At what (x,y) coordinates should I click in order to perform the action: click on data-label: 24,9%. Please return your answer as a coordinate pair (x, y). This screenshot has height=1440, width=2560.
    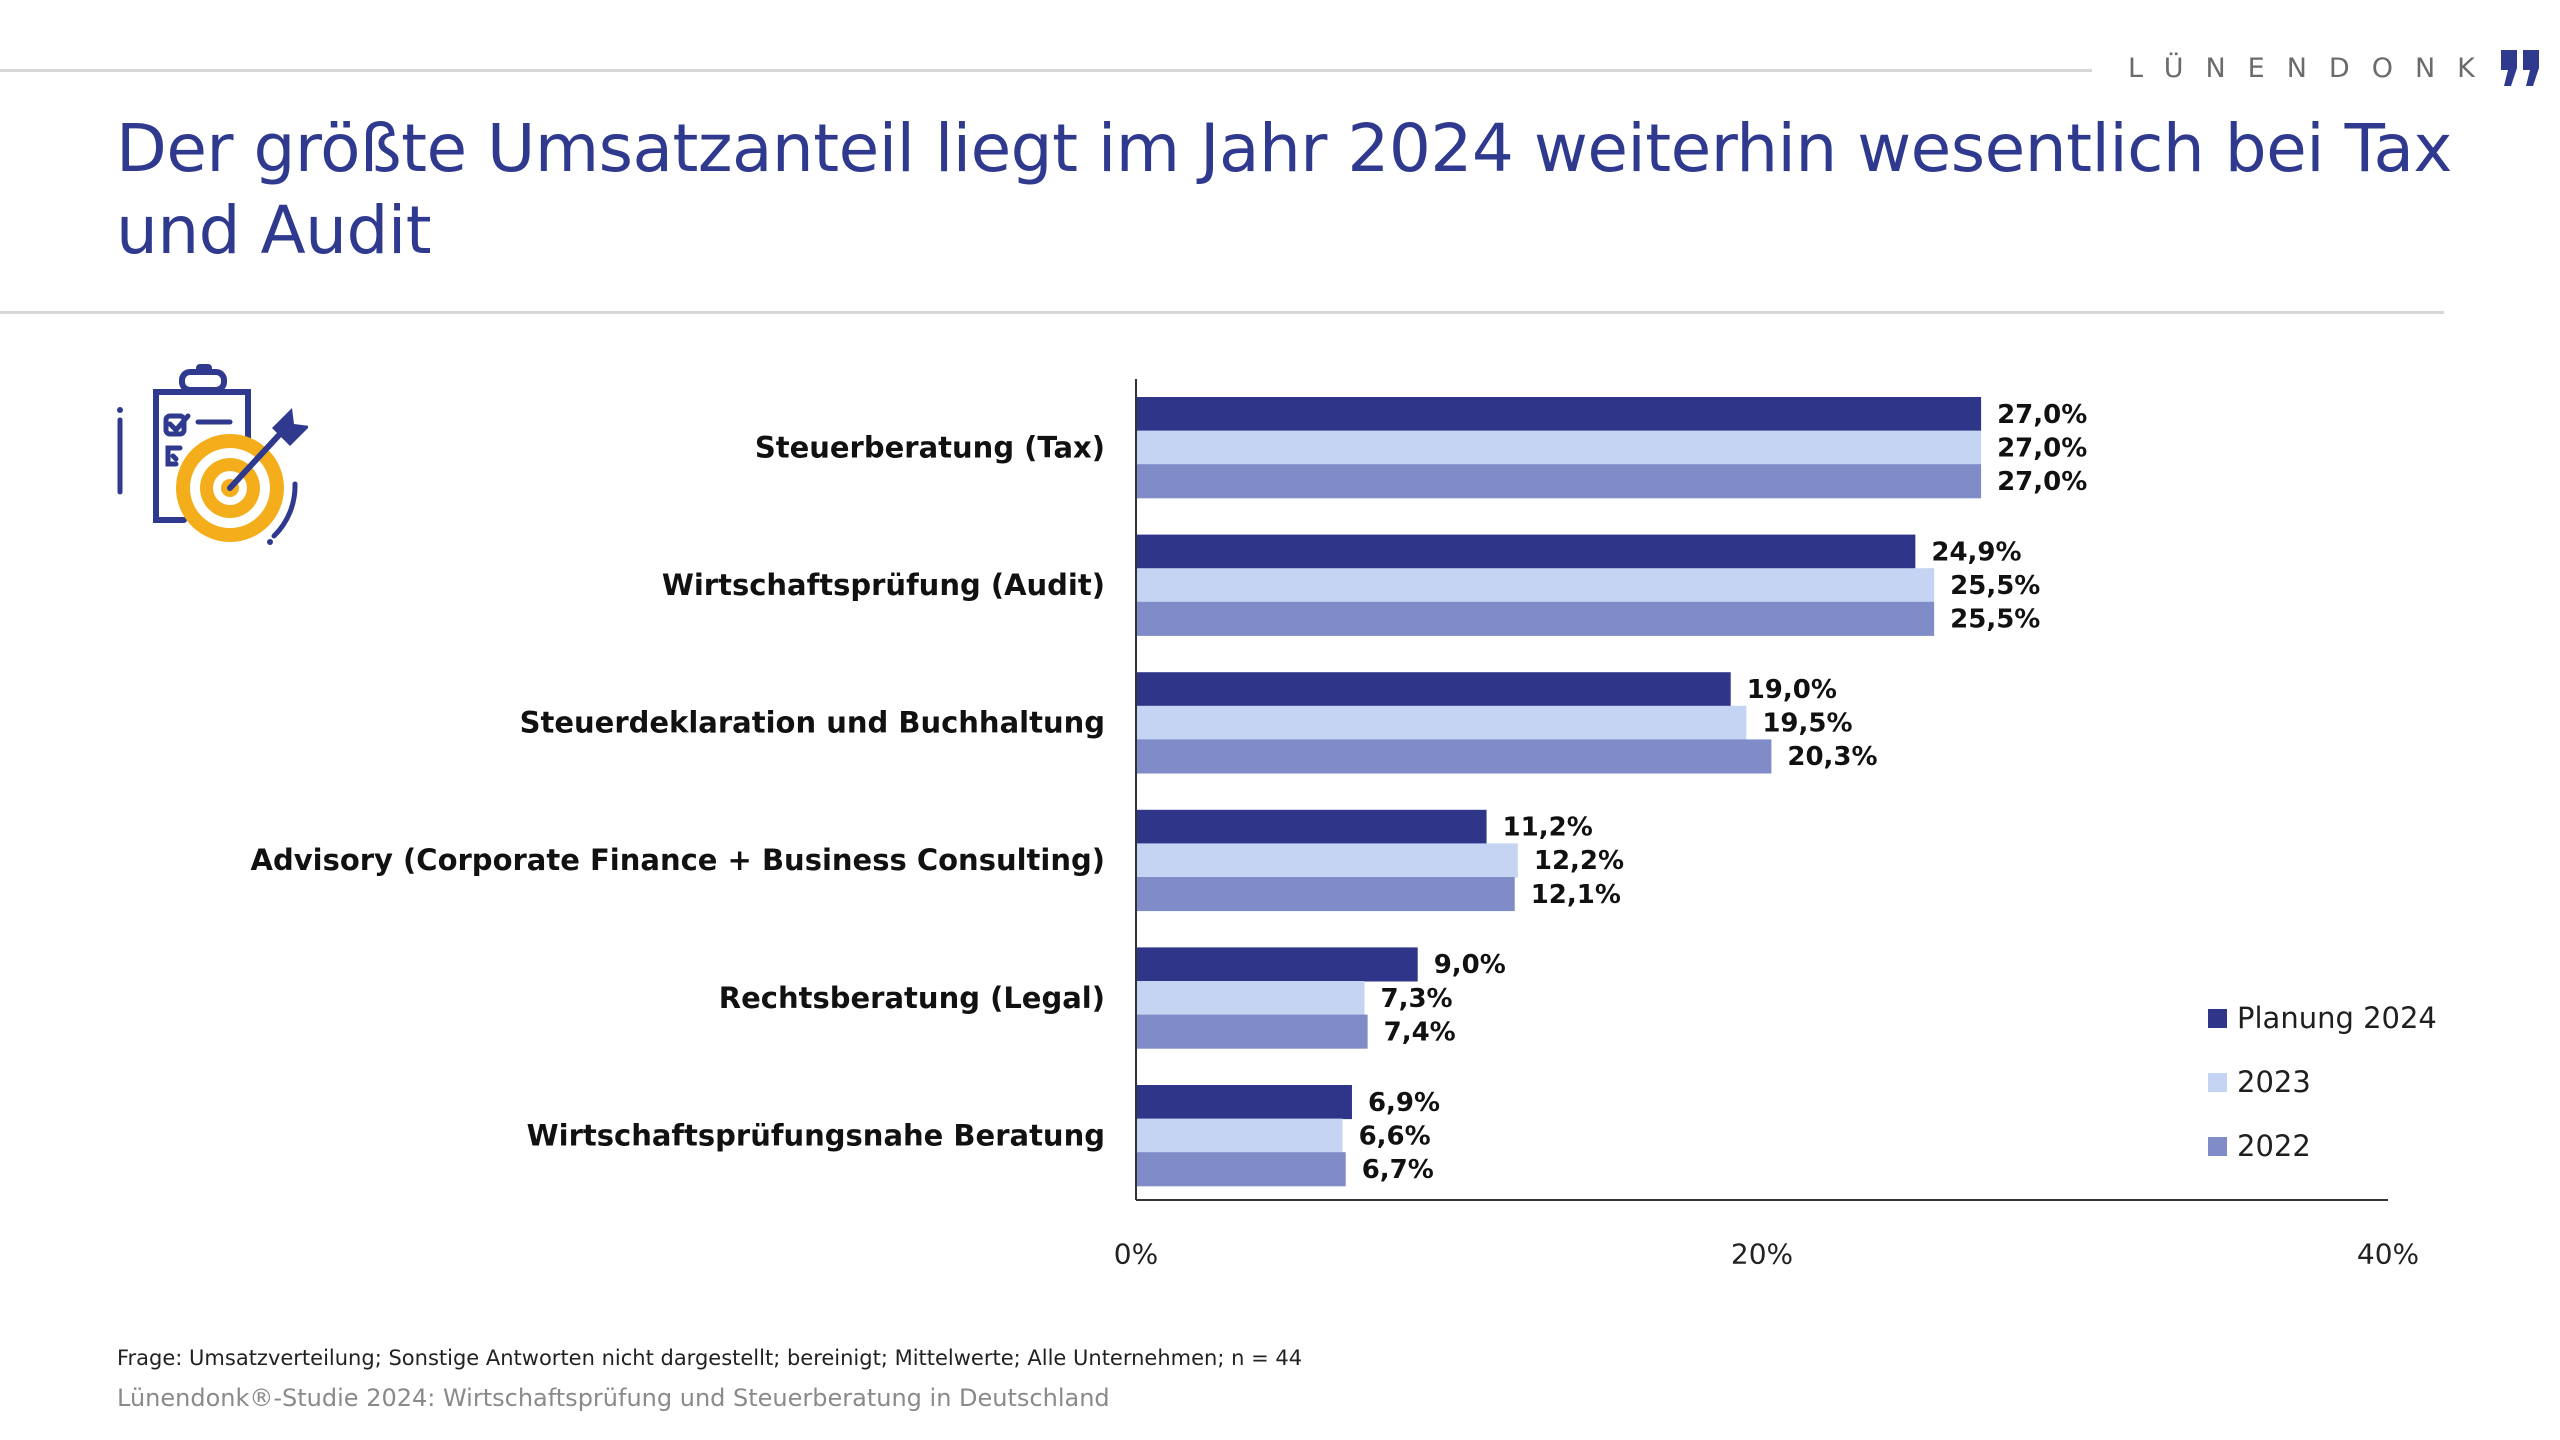
    Looking at the image, I should click on (1976, 552).